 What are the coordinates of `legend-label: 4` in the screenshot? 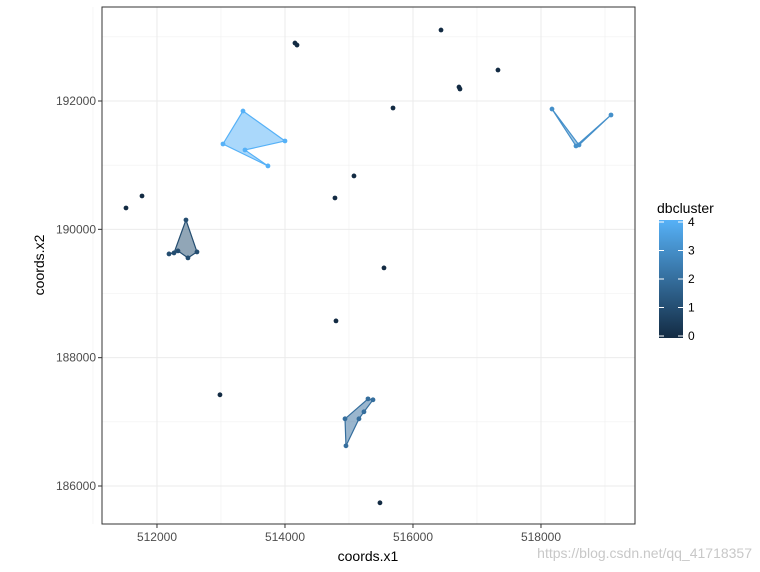 It's located at (691, 222).